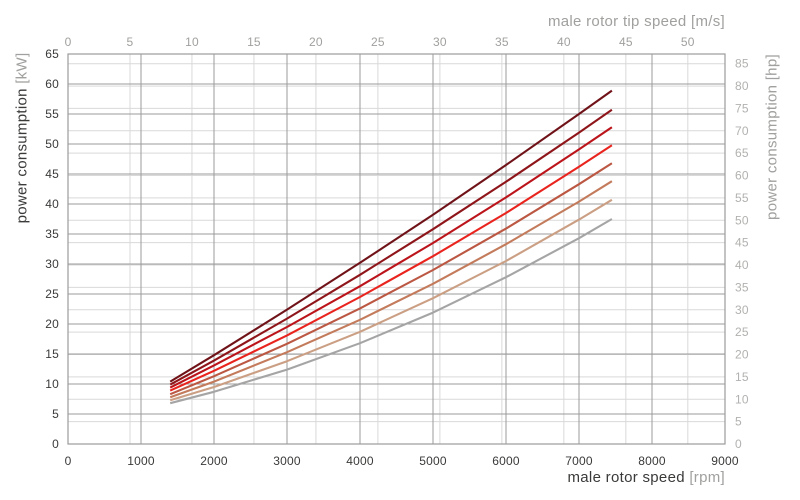  What do you see at coordinates (55, 444) in the screenshot?
I see `tick-kw-0: 0` at bounding box center [55, 444].